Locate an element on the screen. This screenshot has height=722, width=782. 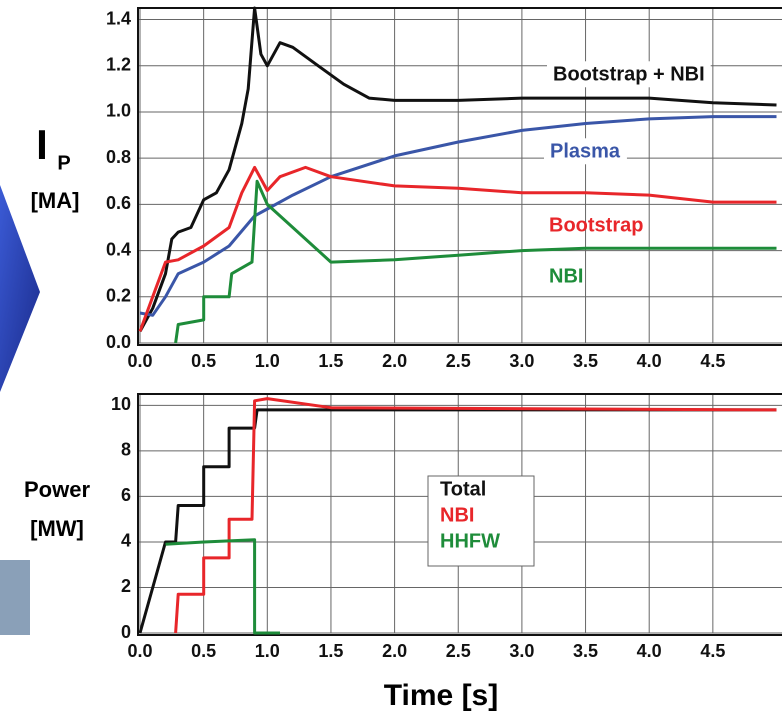
y-label-symbol: I is located at coordinates (42, 144).